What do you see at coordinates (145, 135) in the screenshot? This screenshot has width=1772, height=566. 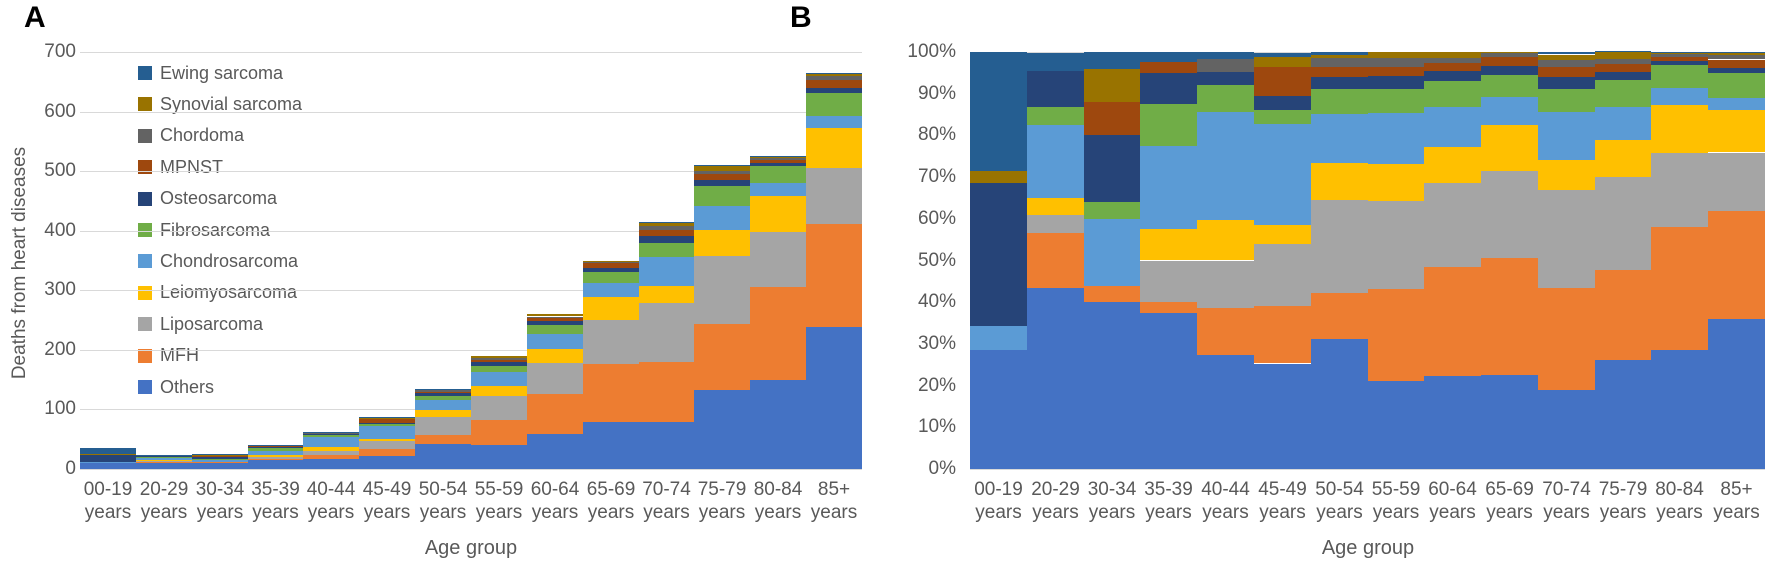 I see `legend-swatch-chordoma-icon` at bounding box center [145, 135].